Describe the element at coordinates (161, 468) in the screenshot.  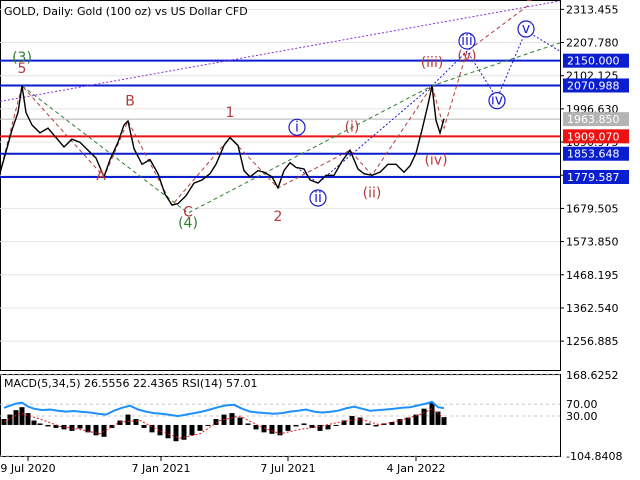
I see `x-tick-label: 7 Jan 2021` at that location.